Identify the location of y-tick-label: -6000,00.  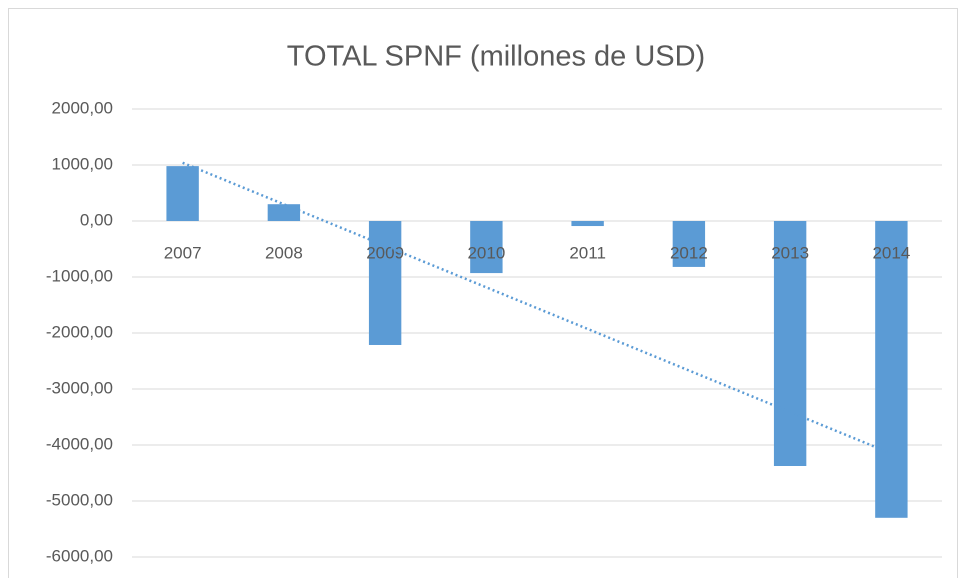
(79, 555).